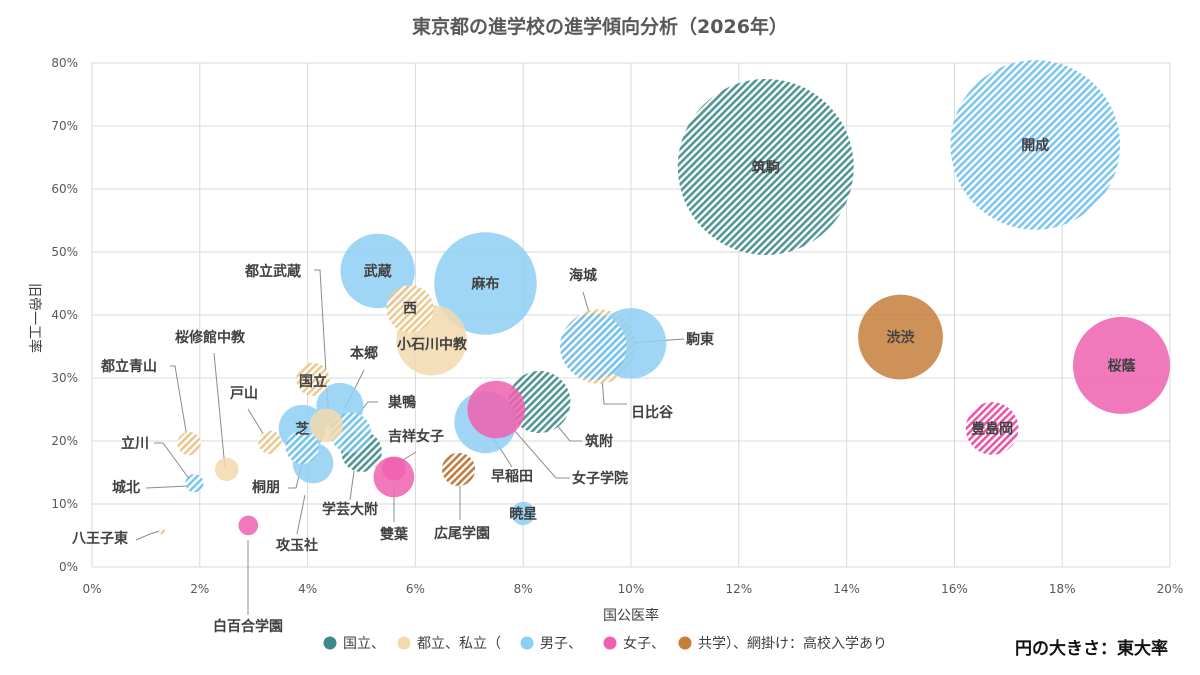 This screenshot has width=1200, height=675. I want to click on bubble-label-19: 学芸大附, so click(350, 509).